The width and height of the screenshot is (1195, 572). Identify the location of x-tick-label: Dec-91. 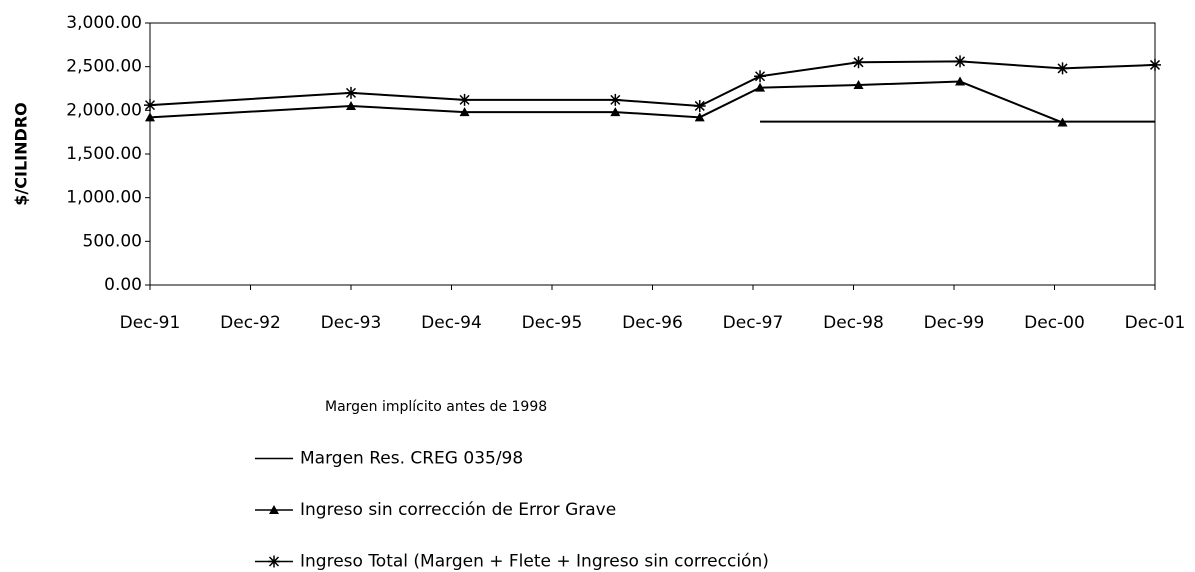
(150, 323).